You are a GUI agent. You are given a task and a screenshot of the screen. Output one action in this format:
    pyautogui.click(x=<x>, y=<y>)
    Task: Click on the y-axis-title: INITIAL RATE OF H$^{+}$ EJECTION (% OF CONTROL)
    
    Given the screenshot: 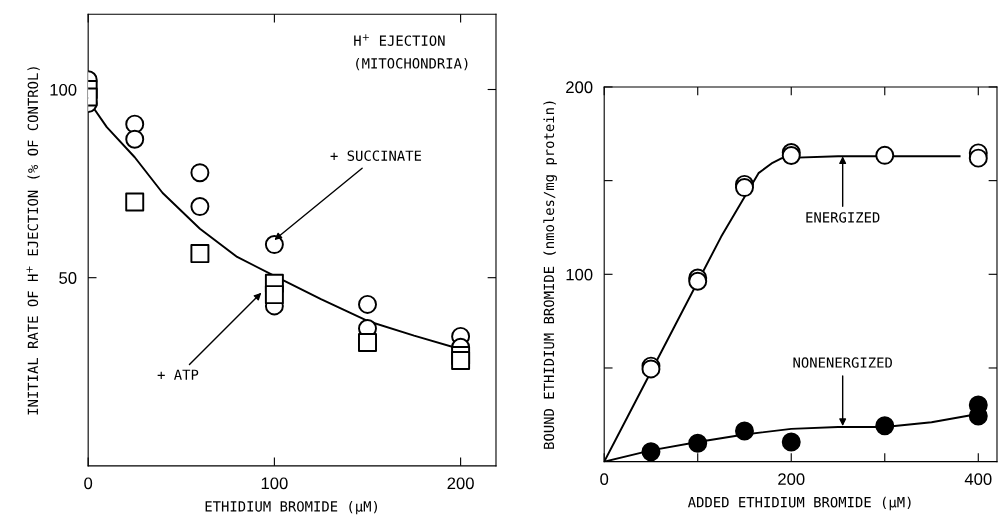 What is the action you would take?
    pyautogui.click(x=33, y=241)
    